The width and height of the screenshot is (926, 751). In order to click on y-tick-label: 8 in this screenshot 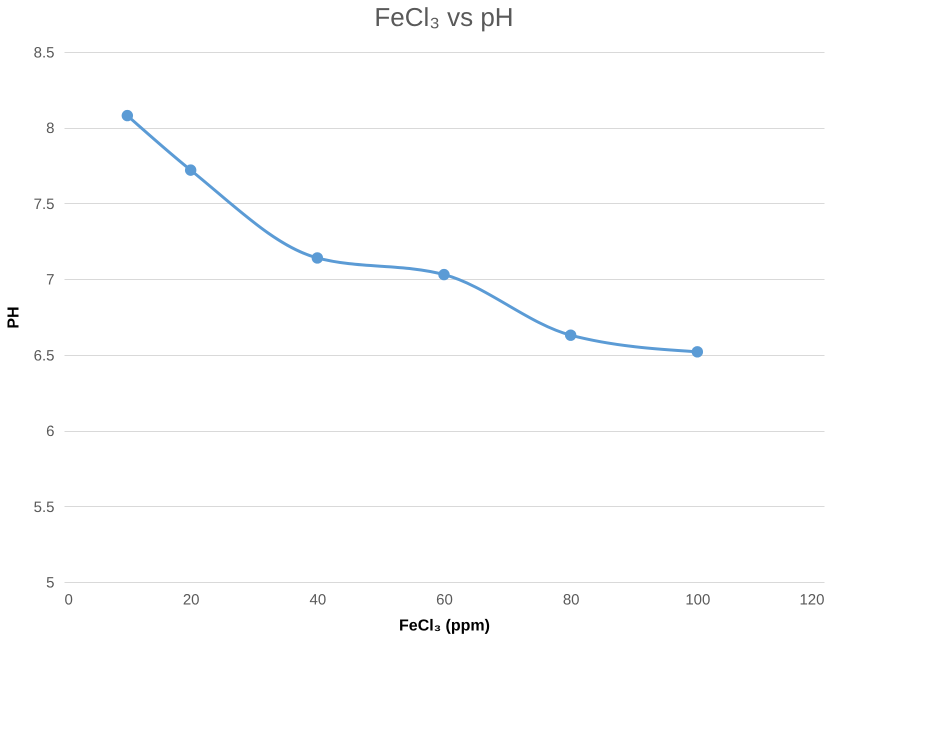, I will do `click(50, 129)`.